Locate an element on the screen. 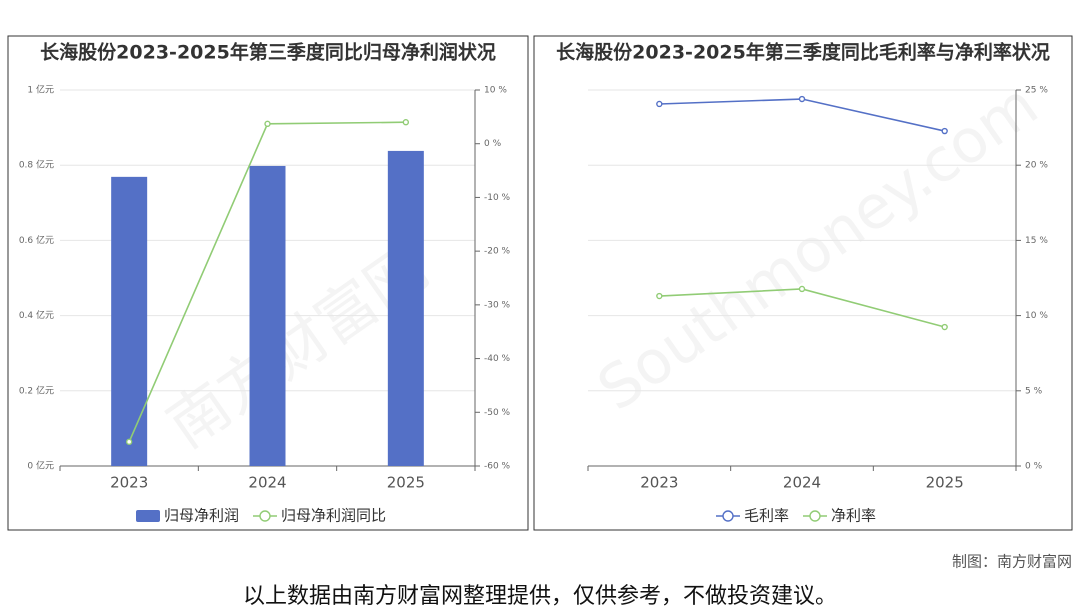 The height and width of the screenshot is (614, 1080). y-tick-label: 0.6 亿元 is located at coordinates (36, 240).